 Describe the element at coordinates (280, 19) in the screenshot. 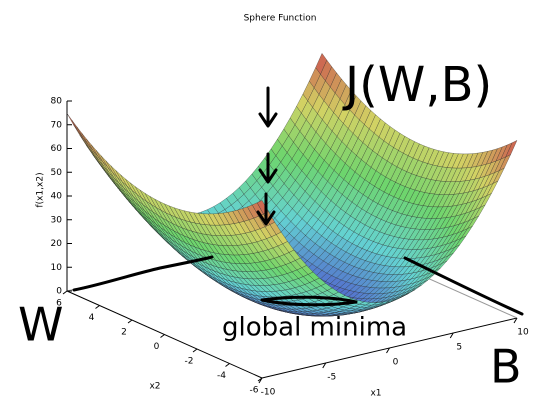

I see `chart-title: Sphere Function` at that location.